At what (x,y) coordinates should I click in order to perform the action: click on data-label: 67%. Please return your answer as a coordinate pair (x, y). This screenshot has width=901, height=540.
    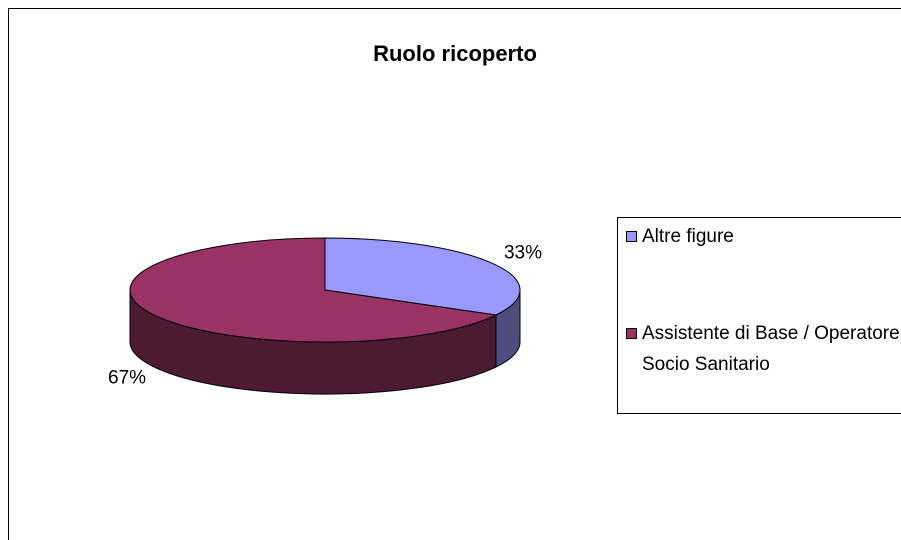
    Looking at the image, I should click on (127, 378).